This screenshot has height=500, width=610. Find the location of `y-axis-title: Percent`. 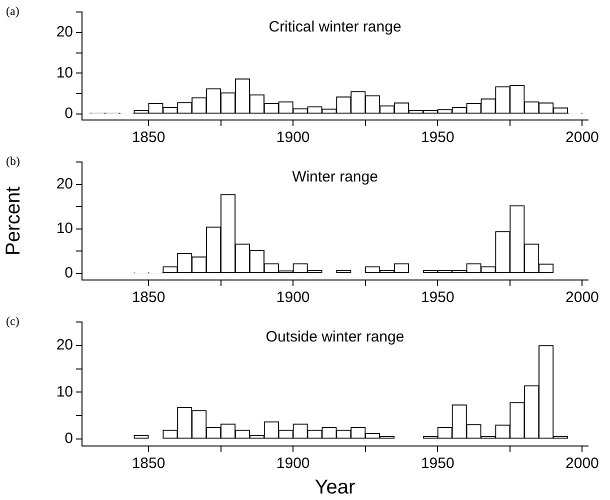

y-axis-title: Percent is located at coordinates (13, 221).